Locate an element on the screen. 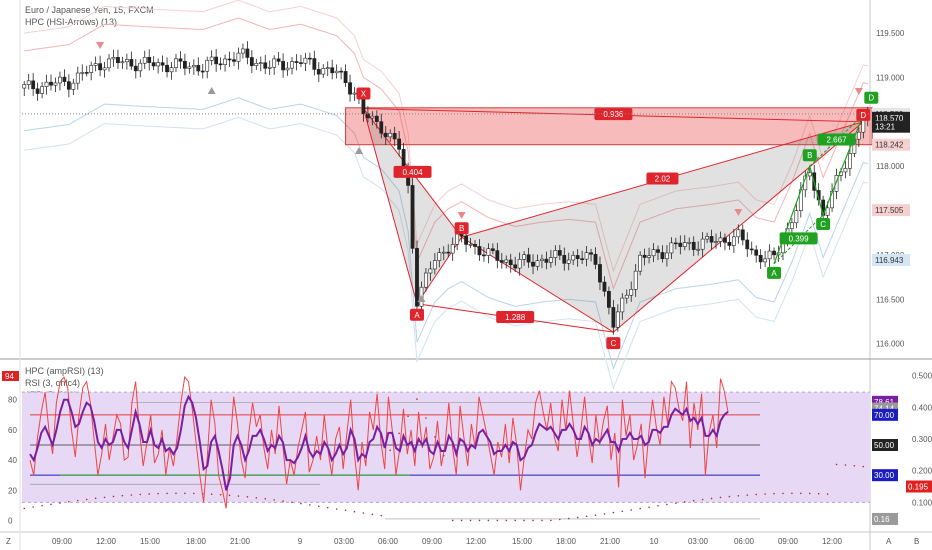  ratio-ac: 1.288 is located at coordinates (515, 316).